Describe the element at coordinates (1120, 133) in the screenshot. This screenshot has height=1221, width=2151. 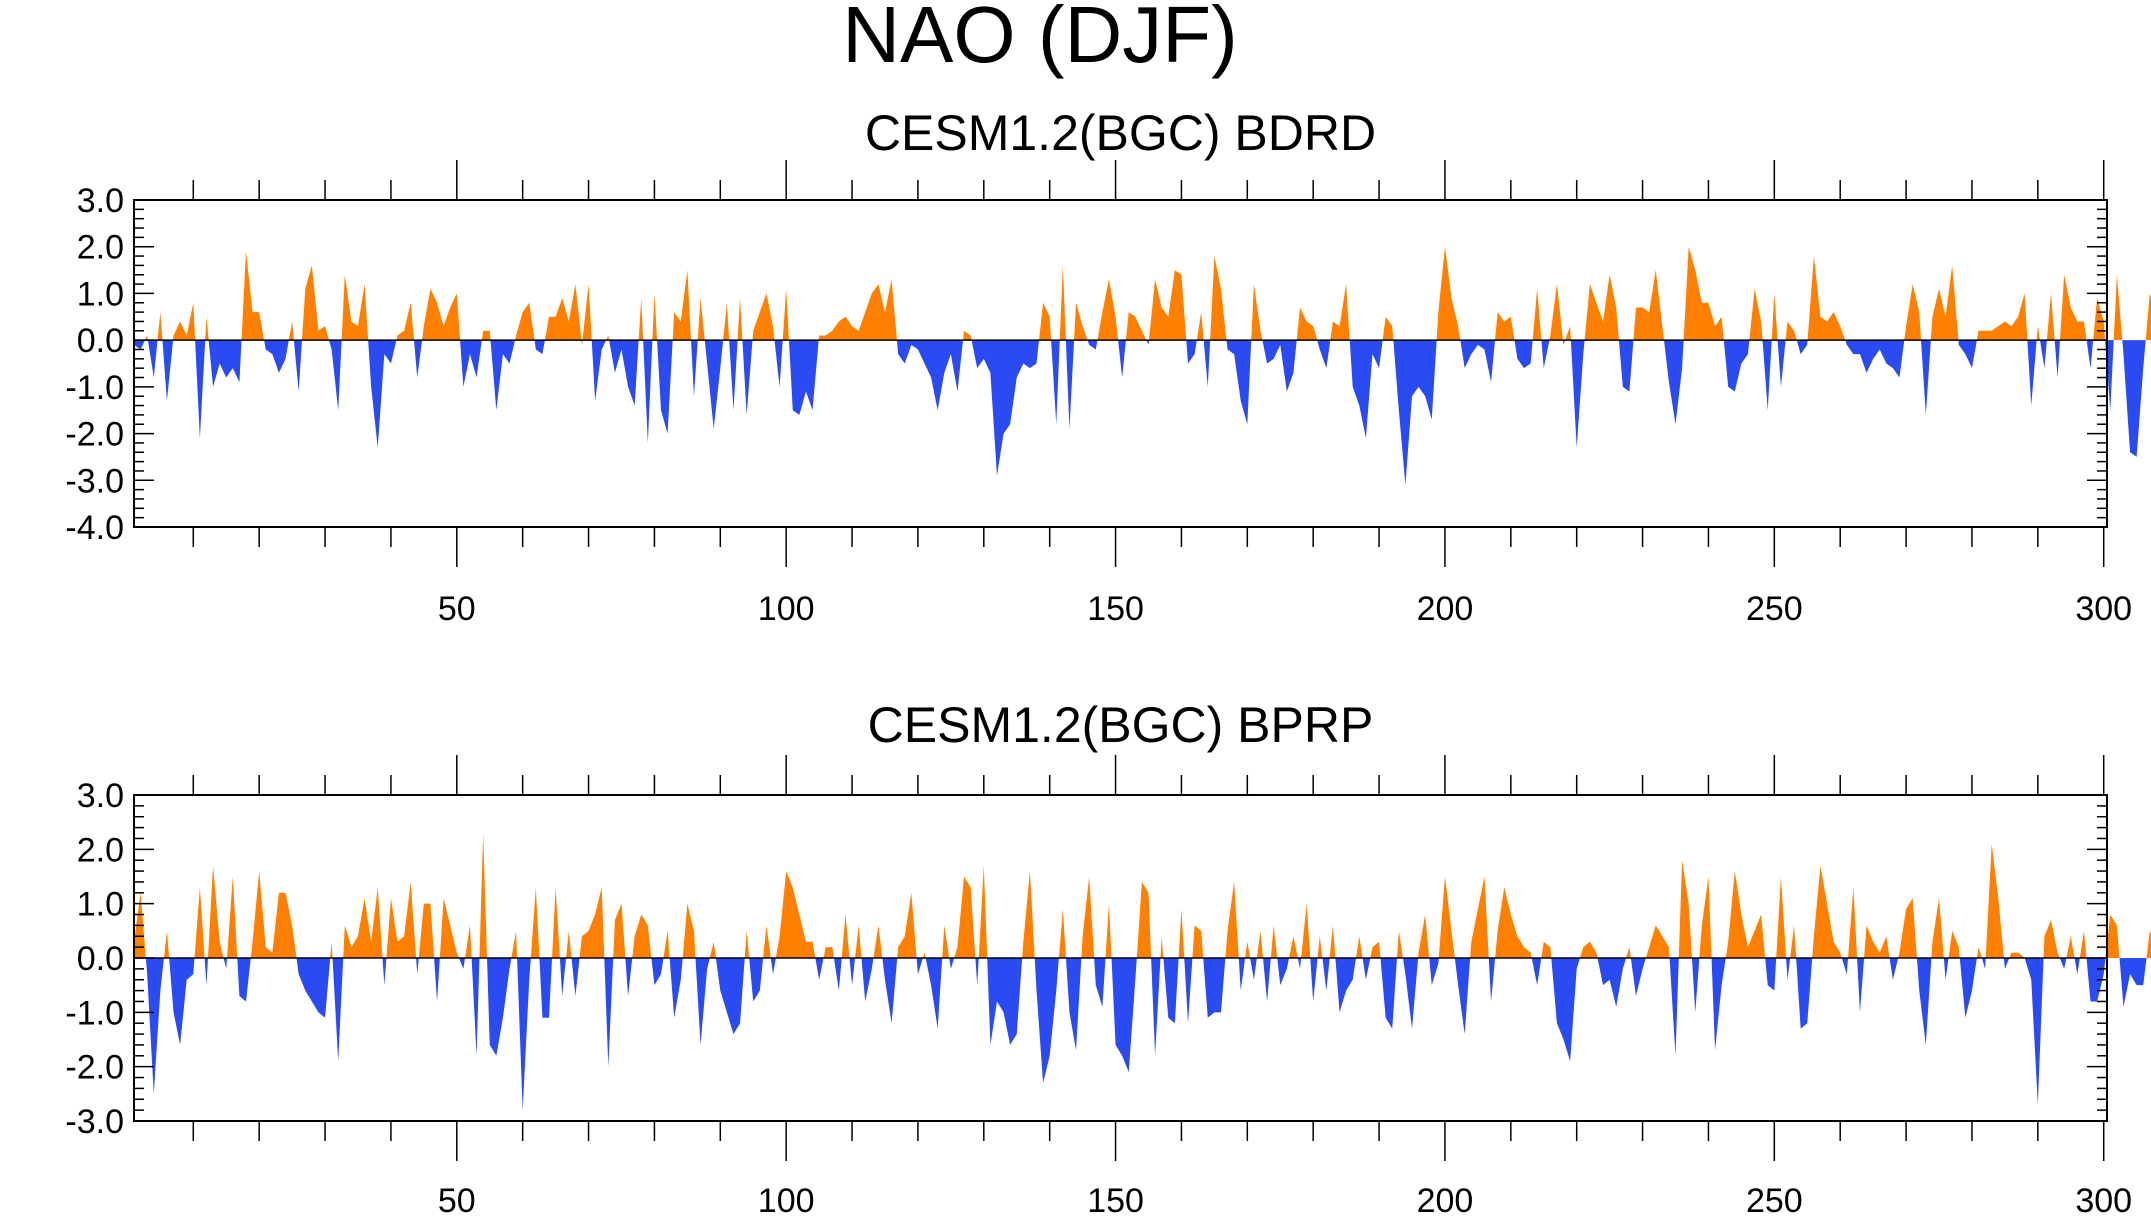
I see `panel-title: CESM1.2(BGC) BDRD` at that location.